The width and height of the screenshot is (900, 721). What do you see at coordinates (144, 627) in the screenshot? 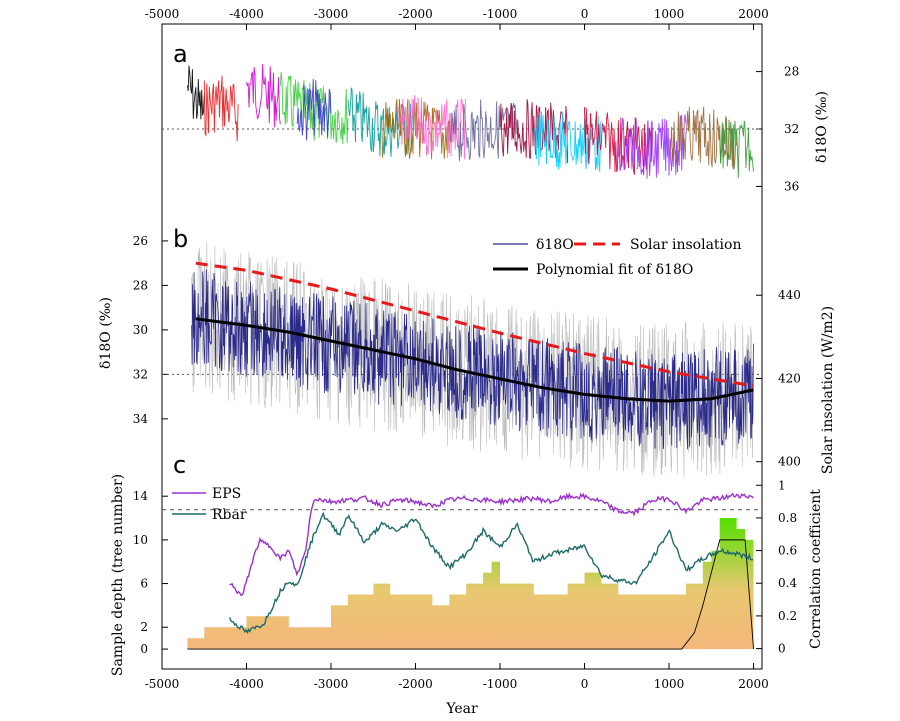
I see `c-left-axis-tick-label: 2` at bounding box center [144, 627].